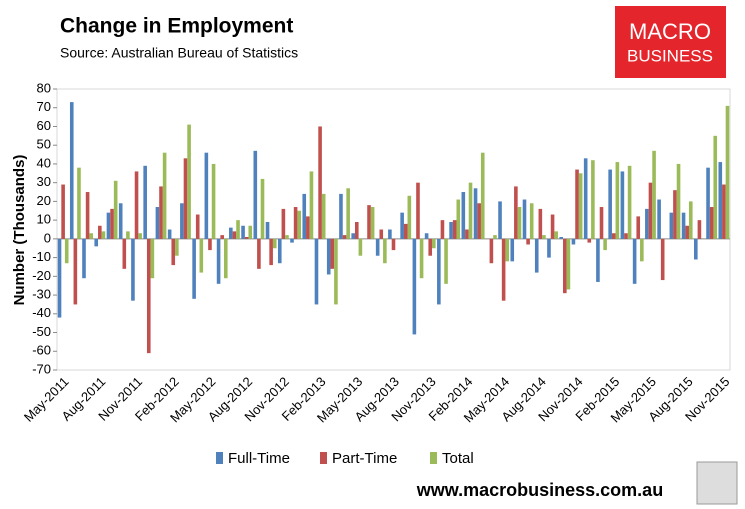  What do you see at coordinates (41, 256) in the screenshot?
I see `y-tick-label: -10` at bounding box center [41, 256].